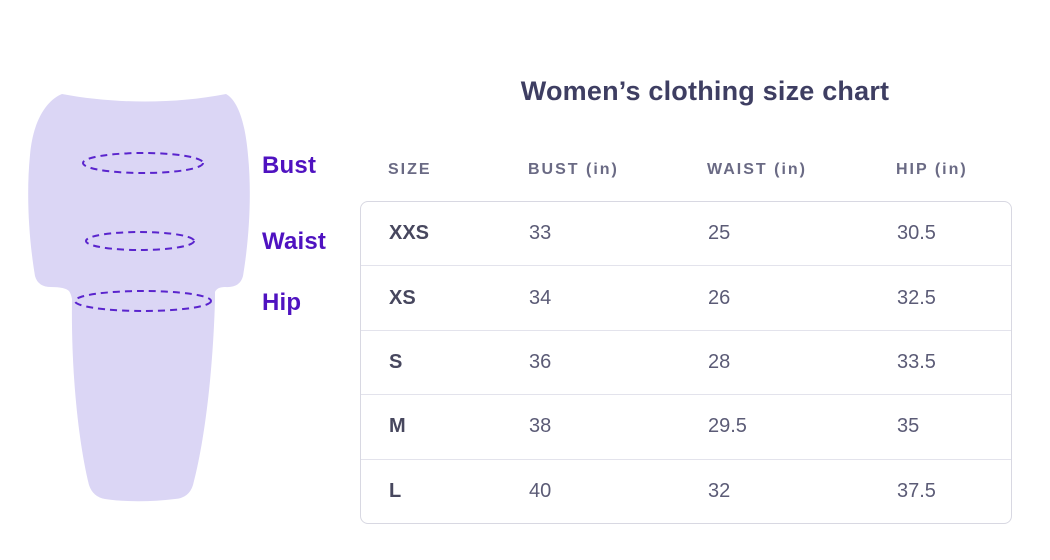 This screenshot has width=1050, height=560. Describe the element at coordinates (932, 169) in the screenshot. I see `header-hip: HIP (in)` at that location.